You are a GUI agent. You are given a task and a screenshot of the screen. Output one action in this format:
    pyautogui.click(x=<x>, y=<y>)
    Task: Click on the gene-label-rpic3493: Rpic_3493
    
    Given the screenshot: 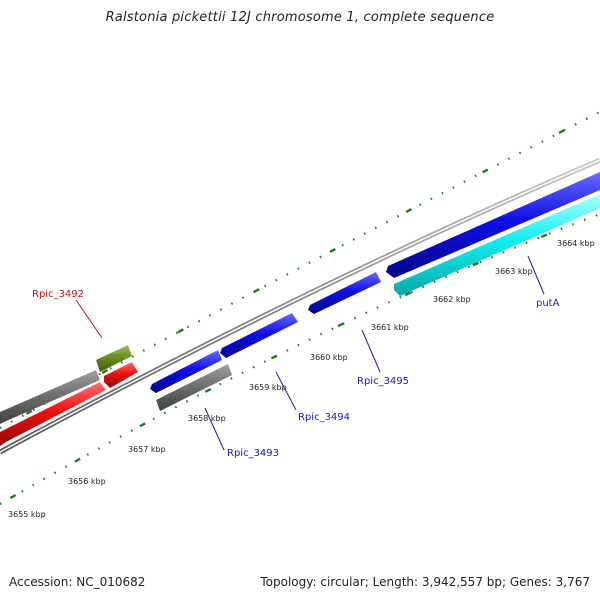 What is the action you would take?
    pyautogui.click(x=253, y=453)
    